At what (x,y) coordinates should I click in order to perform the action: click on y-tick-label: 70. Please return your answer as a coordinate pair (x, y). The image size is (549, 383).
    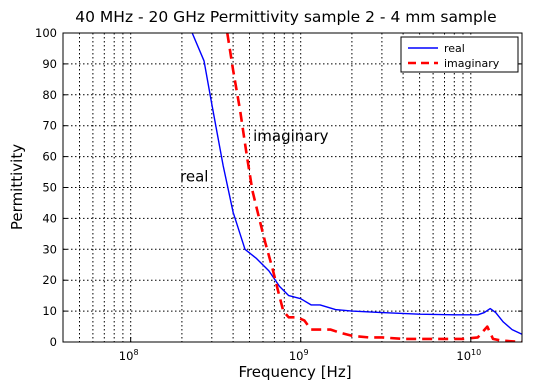
    Looking at the image, I should click on (49, 126).